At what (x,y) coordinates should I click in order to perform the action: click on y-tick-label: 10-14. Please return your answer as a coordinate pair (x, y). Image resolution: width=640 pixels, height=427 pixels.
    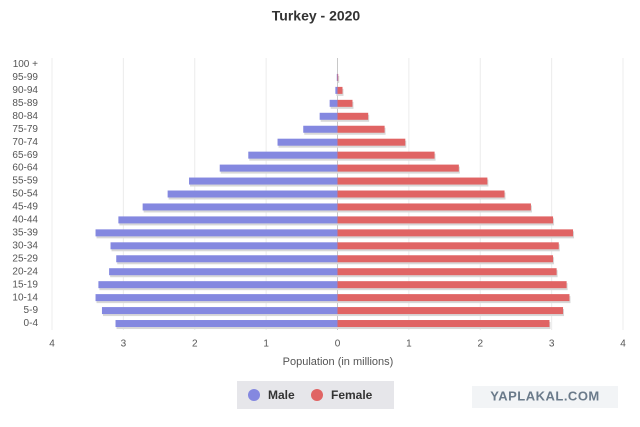
    Looking at the image, I should click on (25, 297).